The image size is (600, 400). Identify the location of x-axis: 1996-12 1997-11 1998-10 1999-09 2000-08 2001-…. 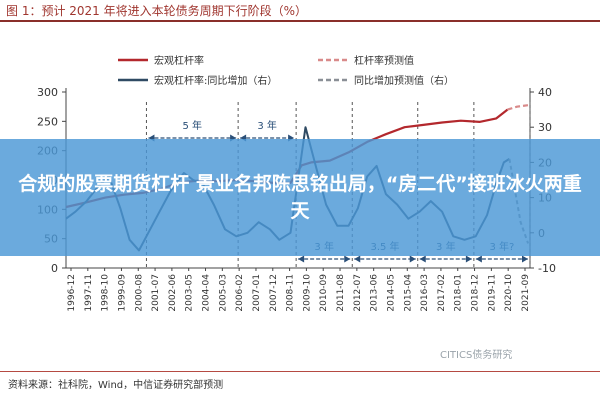
(298, 289).